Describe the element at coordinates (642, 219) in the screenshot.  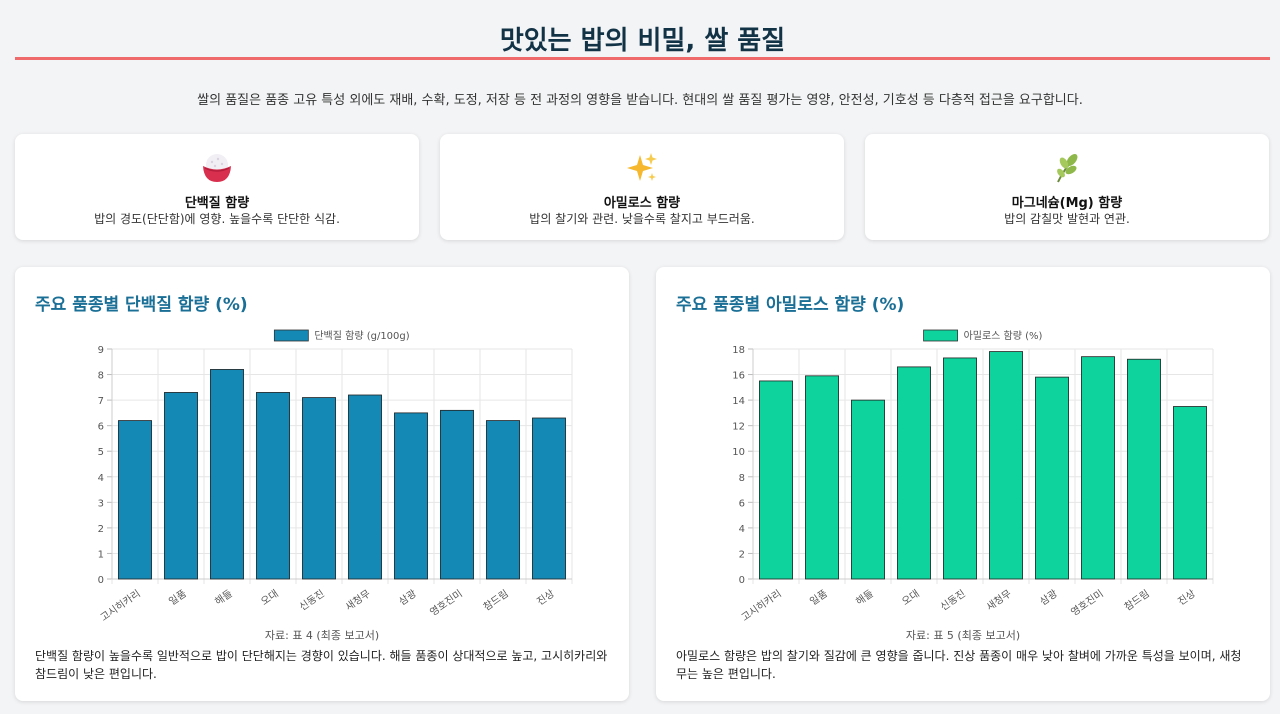
I see `feature-desc: 밥의 찰기와 관련. 낮을수록 찰지고 부드러움.` at that location.